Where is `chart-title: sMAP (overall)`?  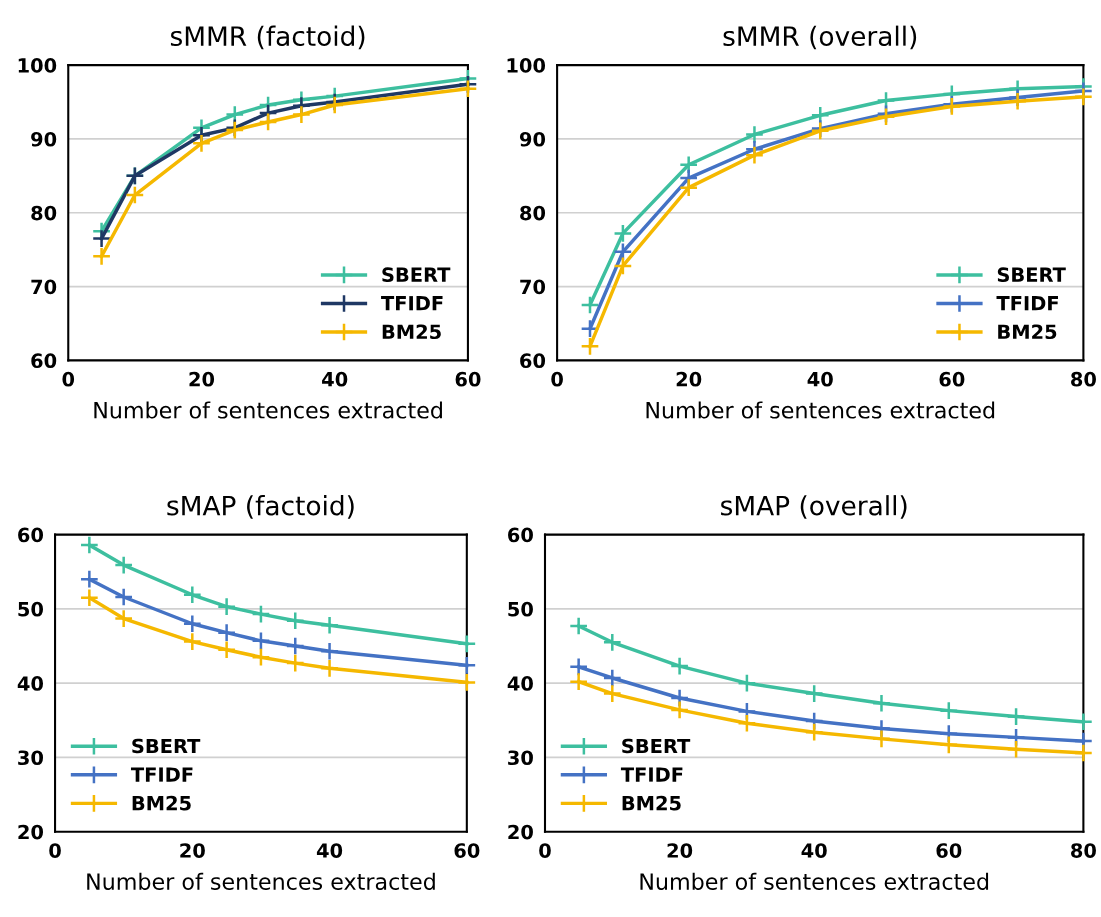
chart-title: sMAP (overall) is located at coordinates (814, 507).